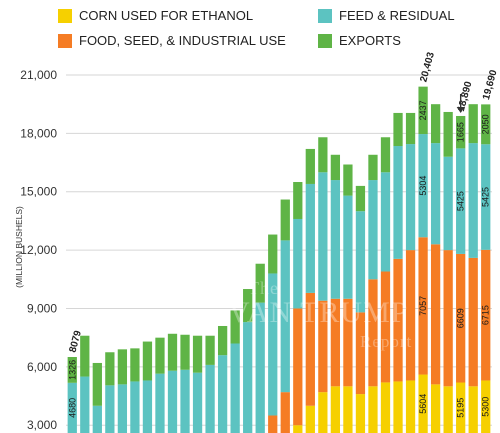  I want to click on legend-swatch-exports, so click(325, 40).